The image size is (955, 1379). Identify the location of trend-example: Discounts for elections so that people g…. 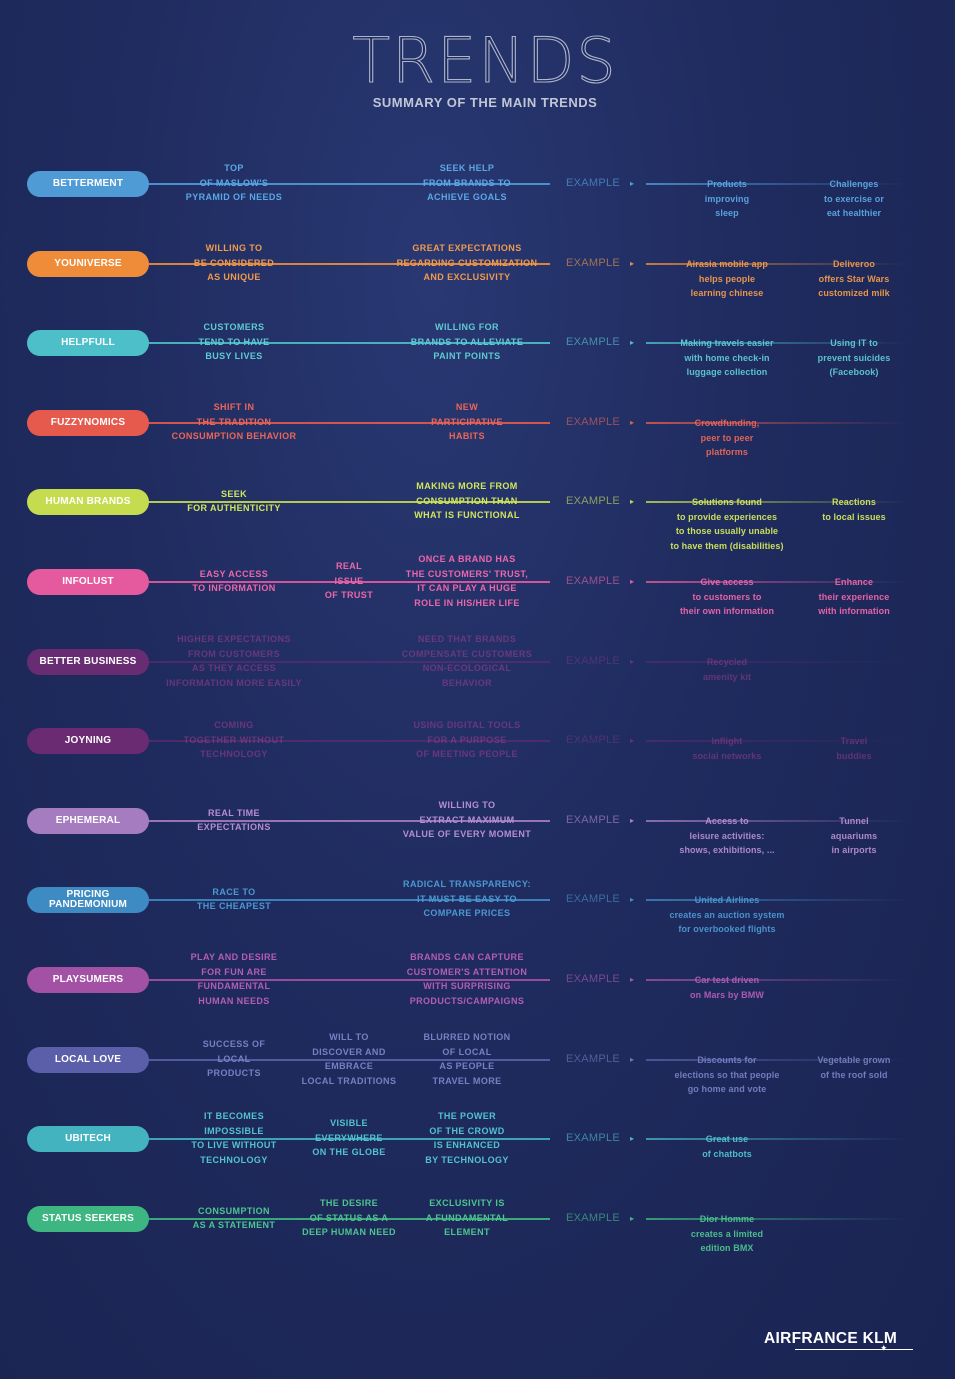
(727, 1074).